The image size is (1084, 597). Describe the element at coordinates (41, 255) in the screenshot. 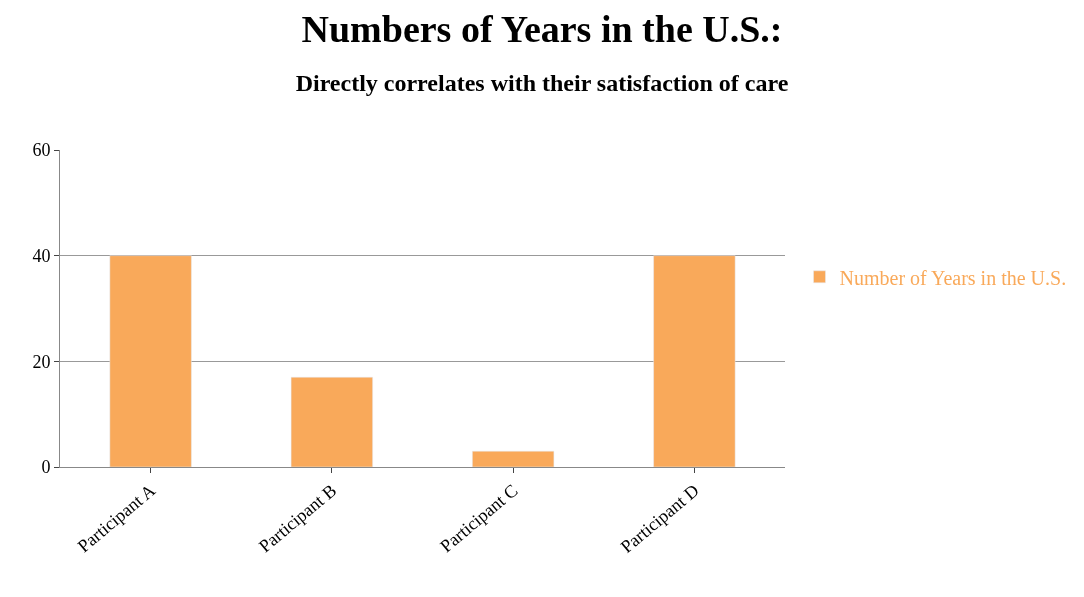

I see `y-tick-label: 40` at that location.